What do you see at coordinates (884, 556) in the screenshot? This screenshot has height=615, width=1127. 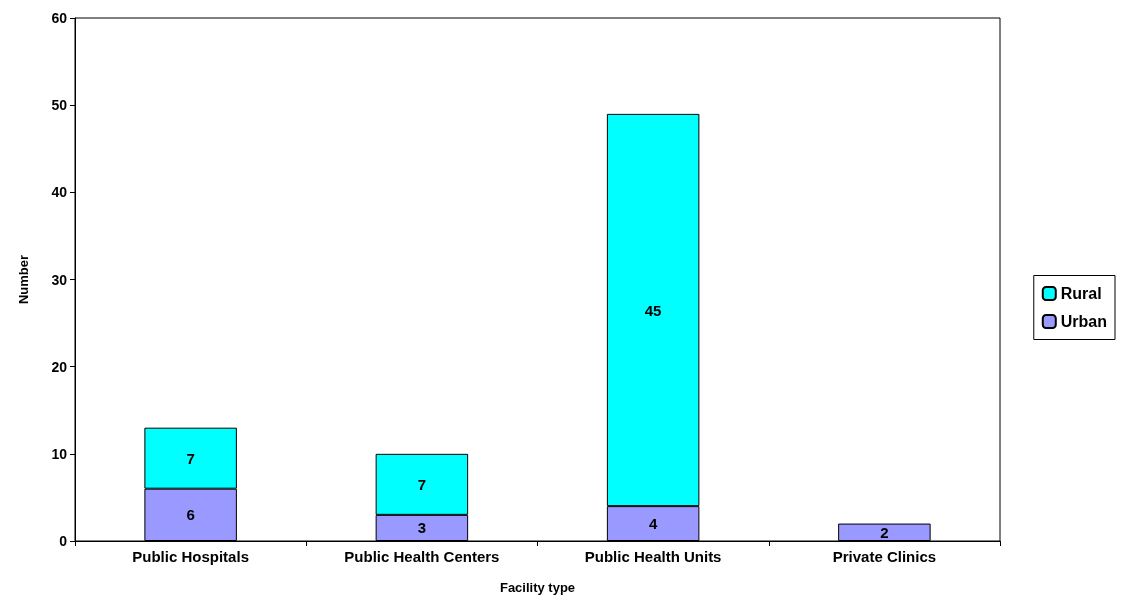 I see `x-tick-label: Private Clinics` at bounding box center [884, 556].